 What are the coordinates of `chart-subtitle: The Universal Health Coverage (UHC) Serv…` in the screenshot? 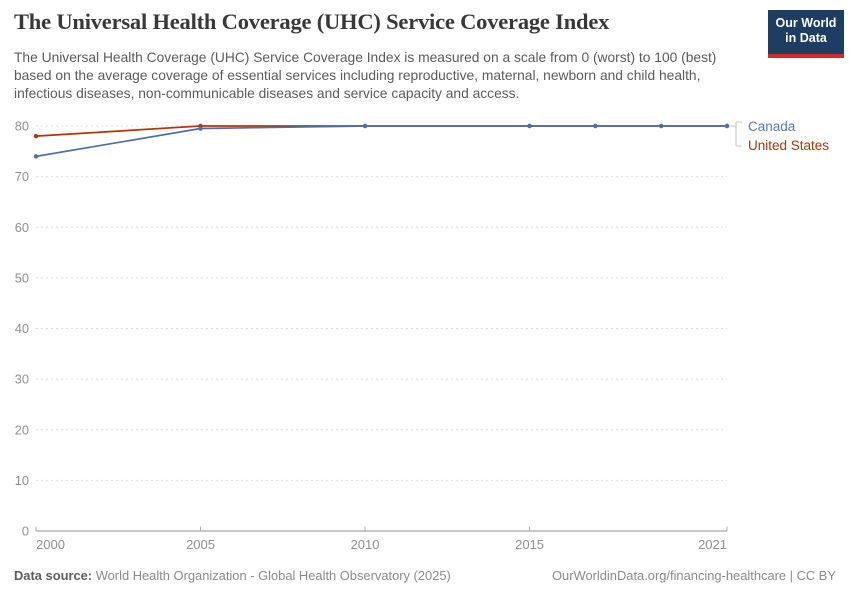 It's located at (365, 75).